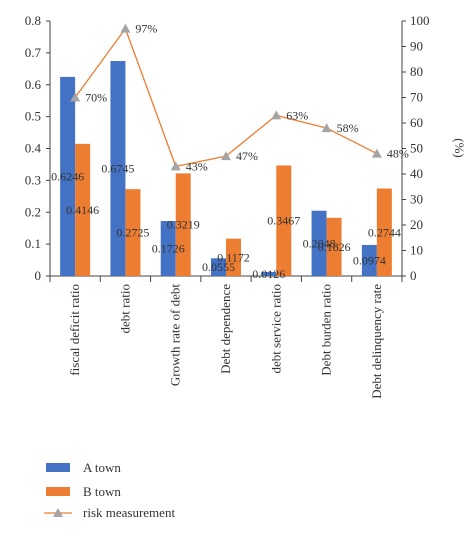  I want to click on left-tick-label: 0.8, so click(33, 20).